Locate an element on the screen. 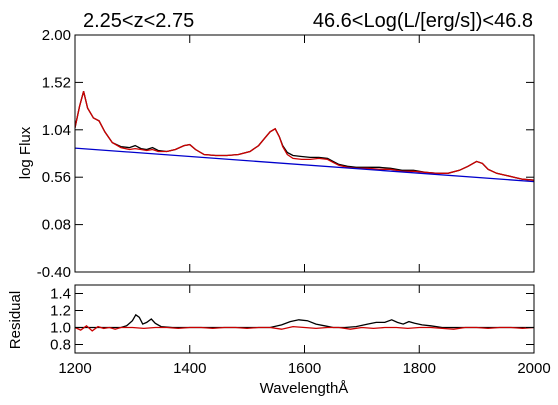  residual-xtick-label-2: 1600 is located at coordinates (304, 368).